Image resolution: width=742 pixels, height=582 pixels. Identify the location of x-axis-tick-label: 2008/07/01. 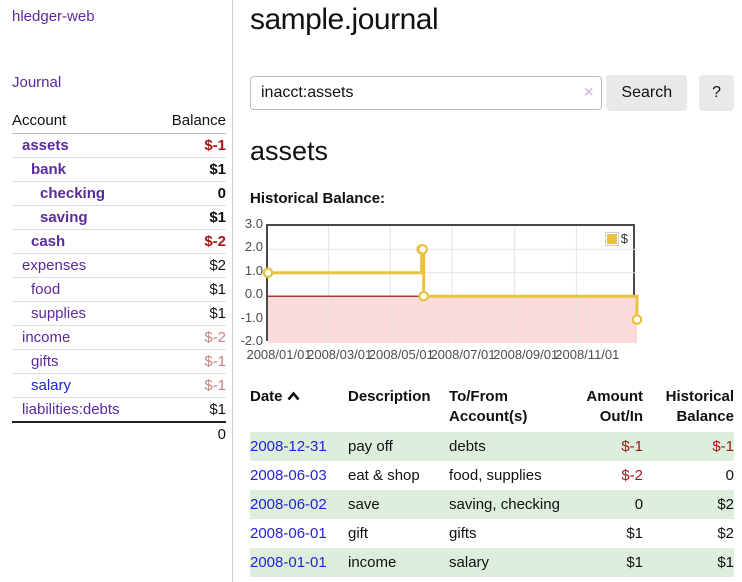
(463, 354).